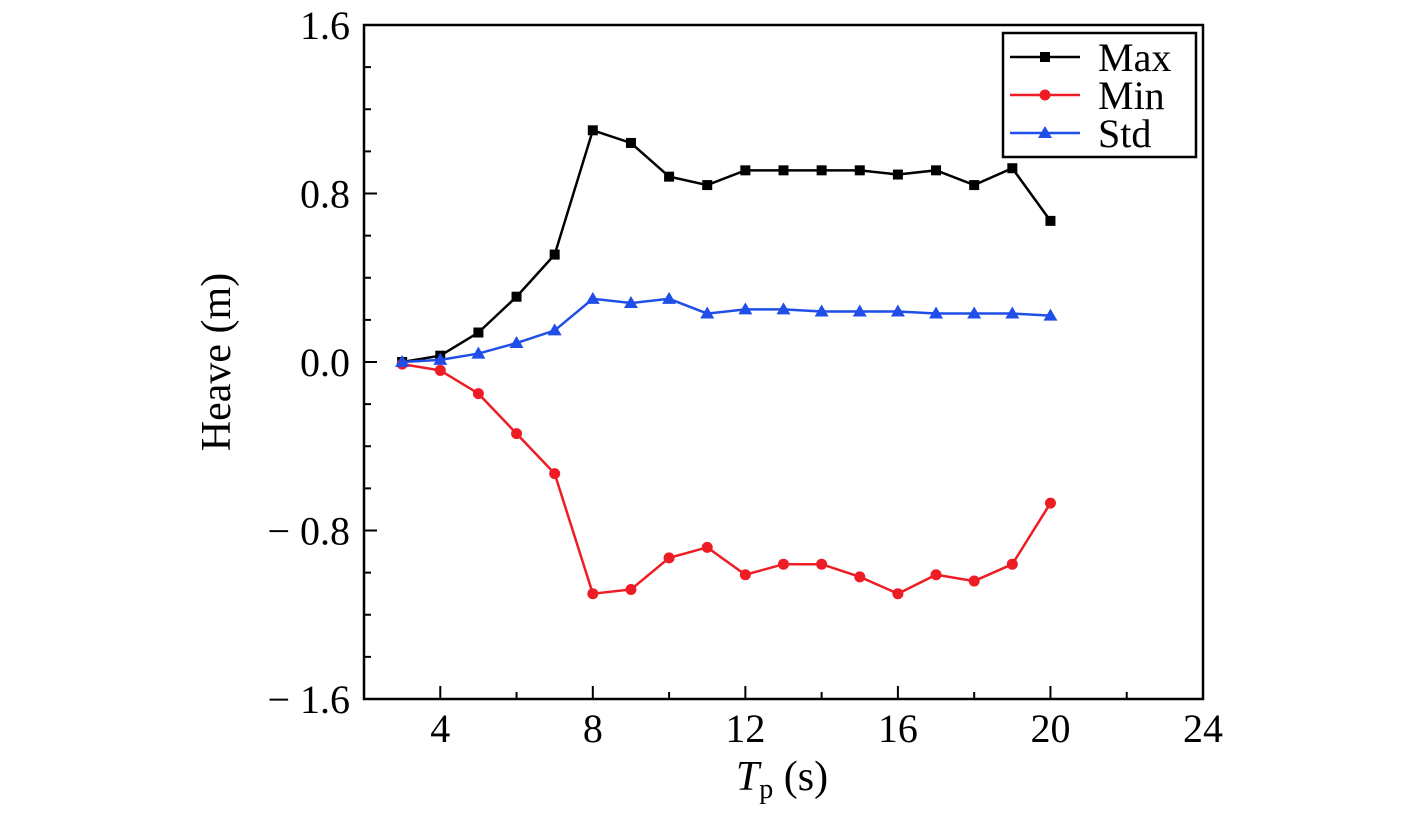  I want to click on x-axis-title-main: T, so click(749, 777).